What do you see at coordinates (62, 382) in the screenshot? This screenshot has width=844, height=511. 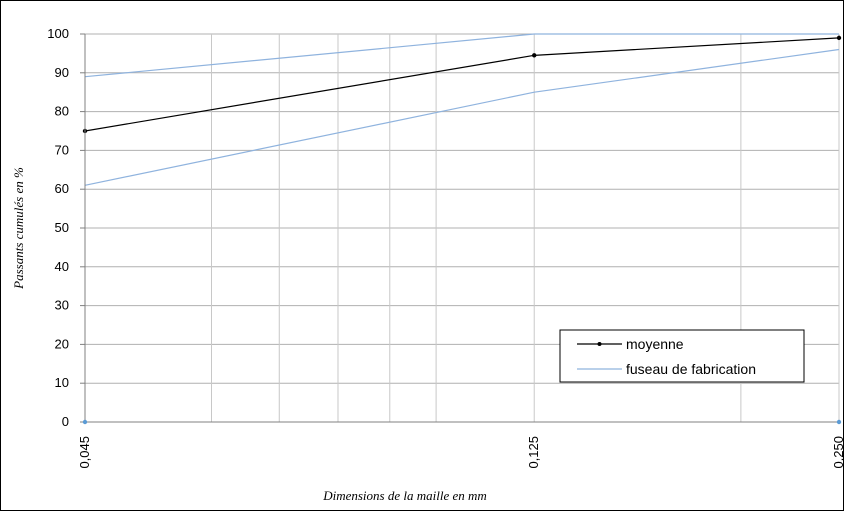 I see `y-tick-label: 10` at bounding box center [62, 382].